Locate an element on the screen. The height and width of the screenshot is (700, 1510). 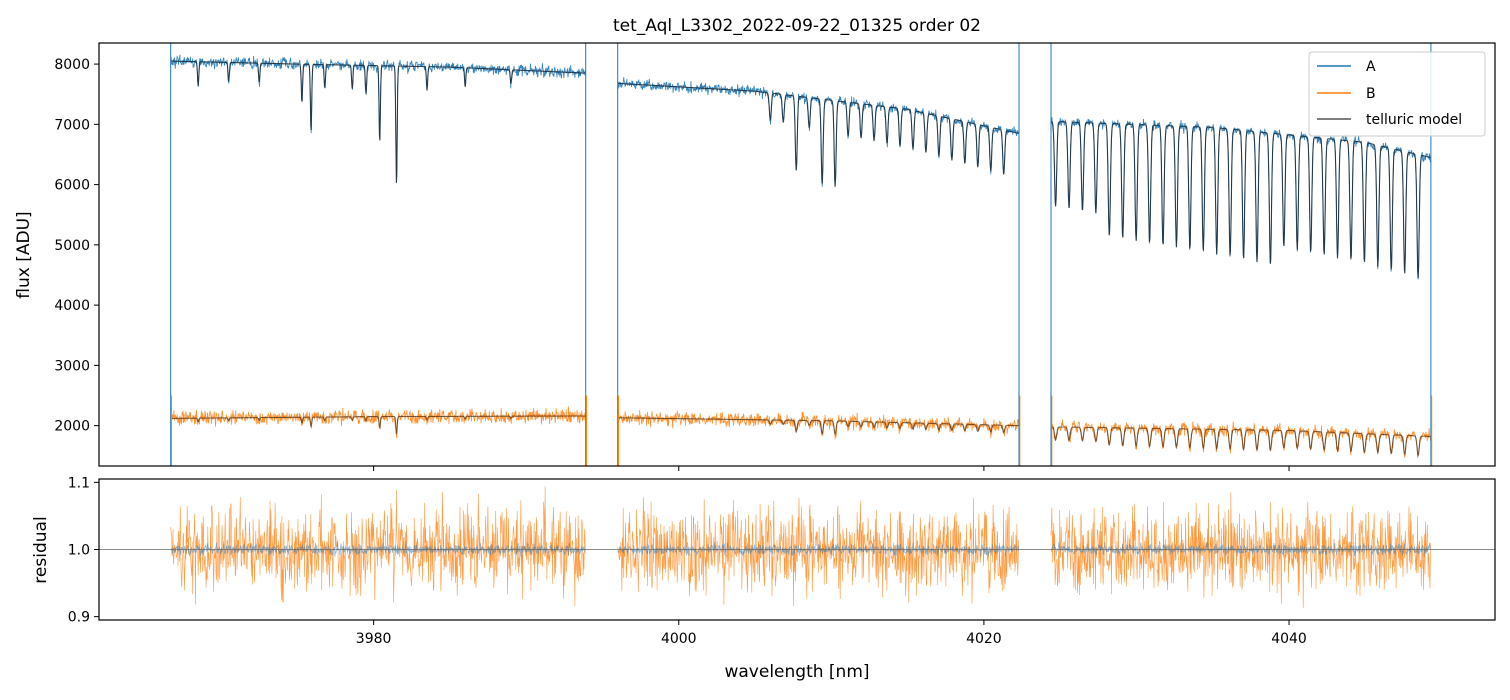
legend-label-a: A is located at coordinates (1371, 67).